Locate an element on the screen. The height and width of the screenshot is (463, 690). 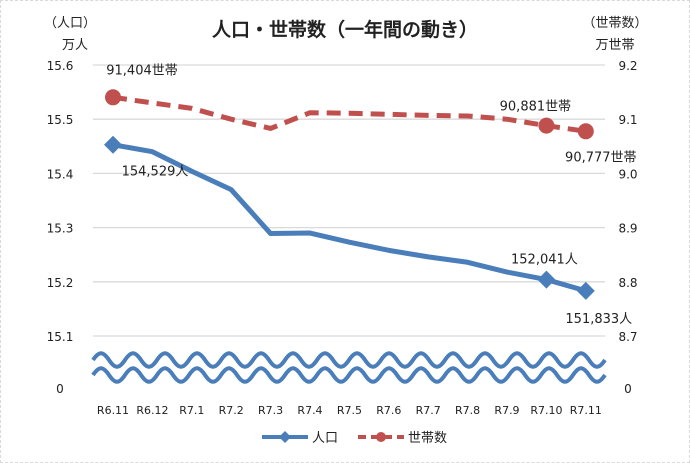
x-tick-label: R7.7 is located at coordinates (428, 410).